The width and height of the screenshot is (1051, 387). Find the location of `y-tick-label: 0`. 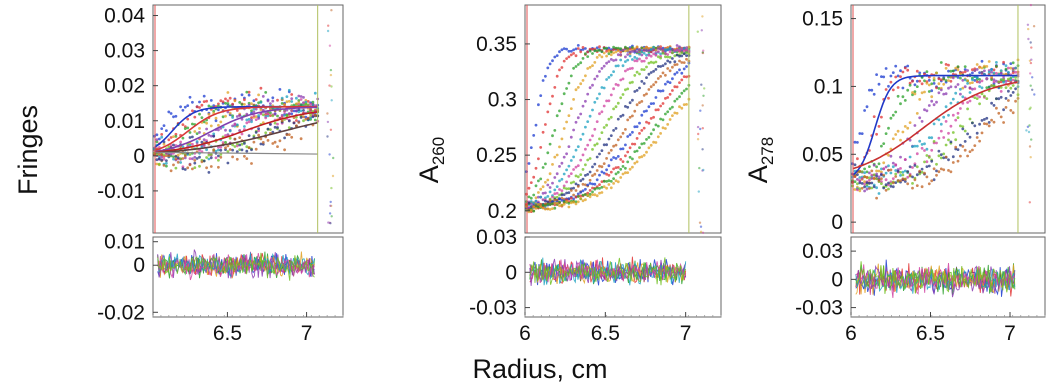

y-tick-label: 0 is located at coordinates (139, 156).